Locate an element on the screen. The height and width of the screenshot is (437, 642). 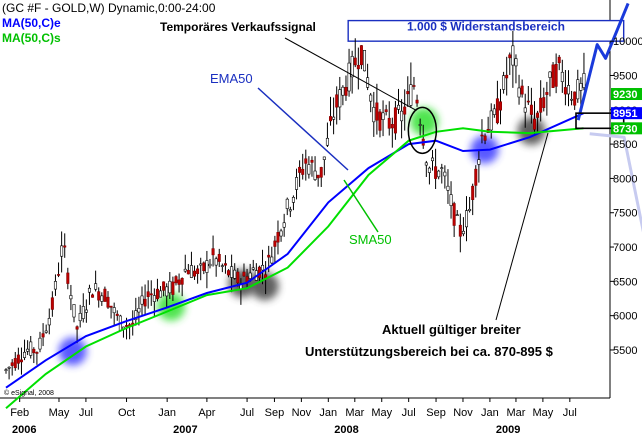
x-year-label-3: 2009 is located at coordinates (508, 430).